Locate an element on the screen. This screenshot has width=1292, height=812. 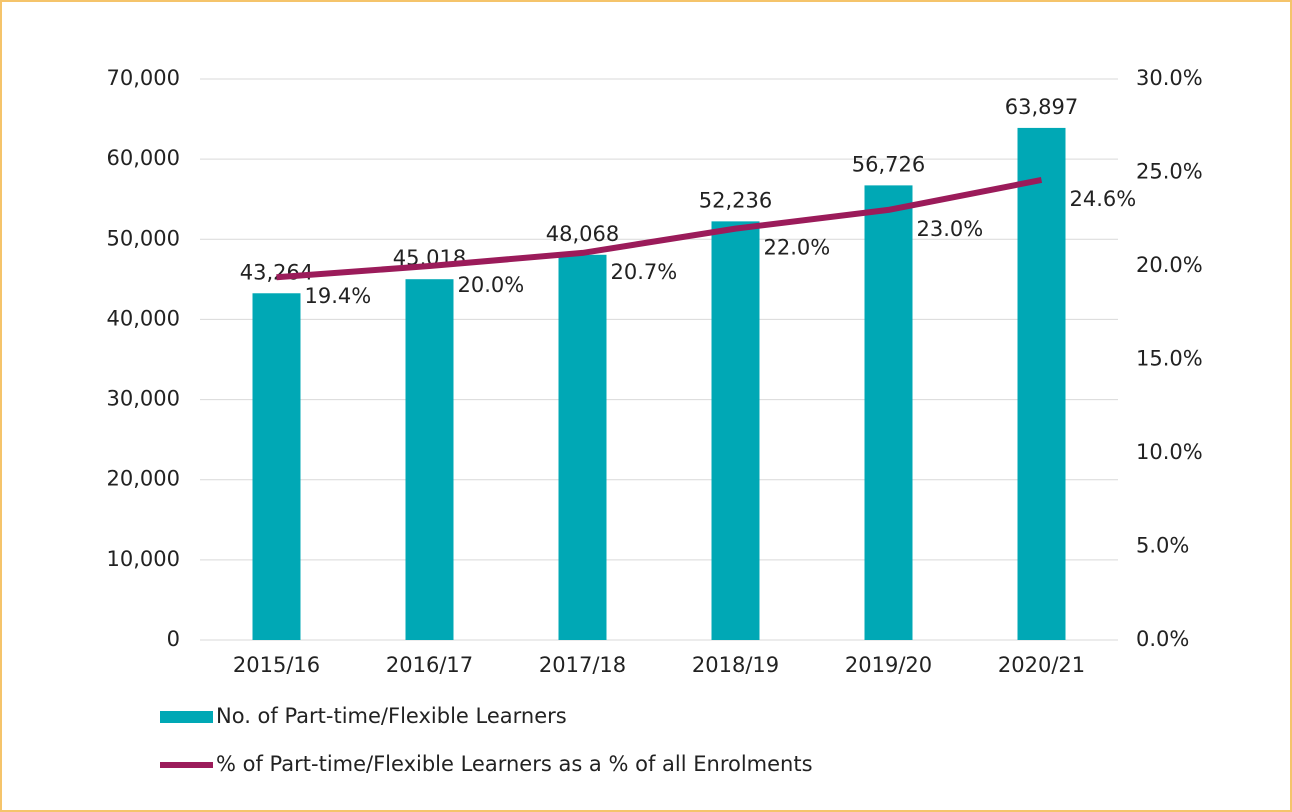
y2-tick-label: 30.0% is located at coordinates (1169, 78).